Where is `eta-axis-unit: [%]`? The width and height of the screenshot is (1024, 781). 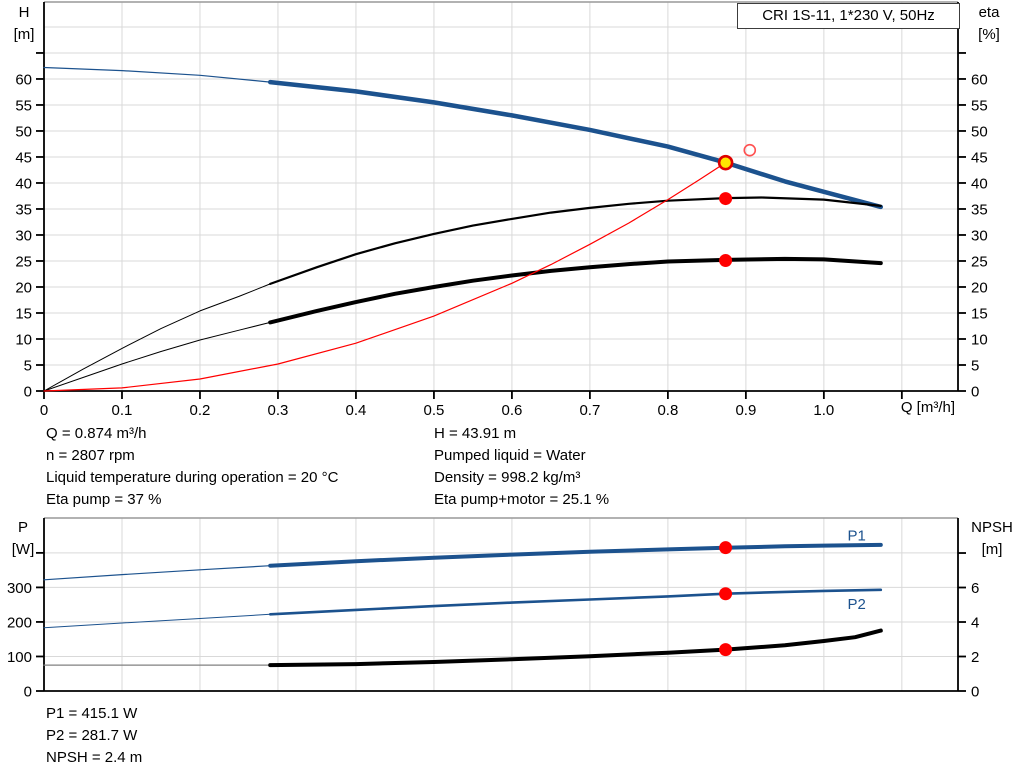
eta-axis-unit: [%] is located at coordinates (989, 34).